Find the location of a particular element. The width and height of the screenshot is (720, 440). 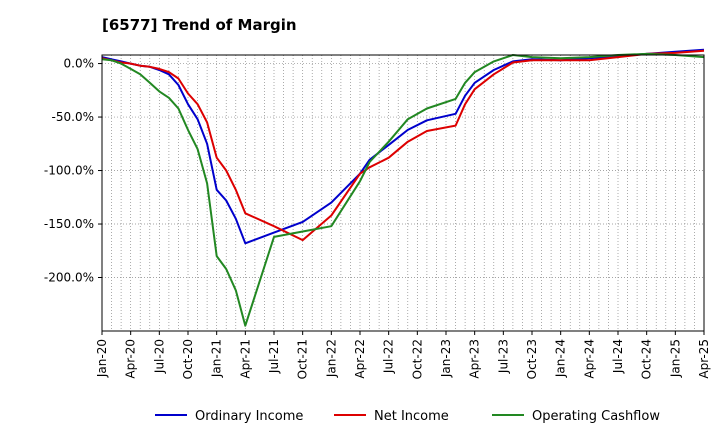

x-tick-label: Jul-24 is located at coordinates (618, 356).